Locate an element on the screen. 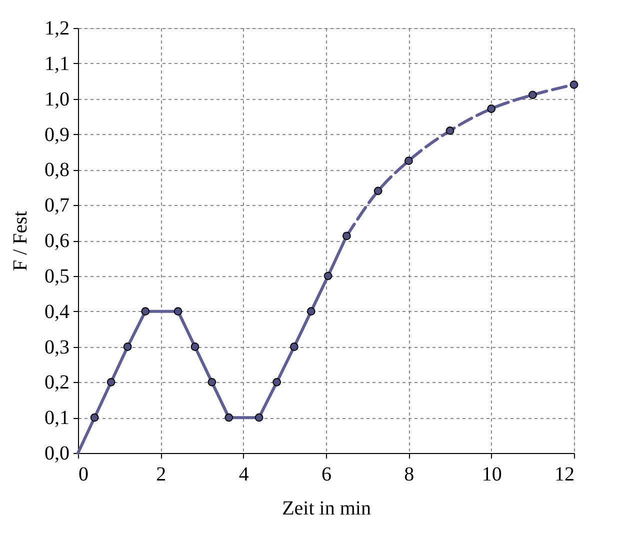  y-tick-label: 0,4 is located at coordinates (57, 311).